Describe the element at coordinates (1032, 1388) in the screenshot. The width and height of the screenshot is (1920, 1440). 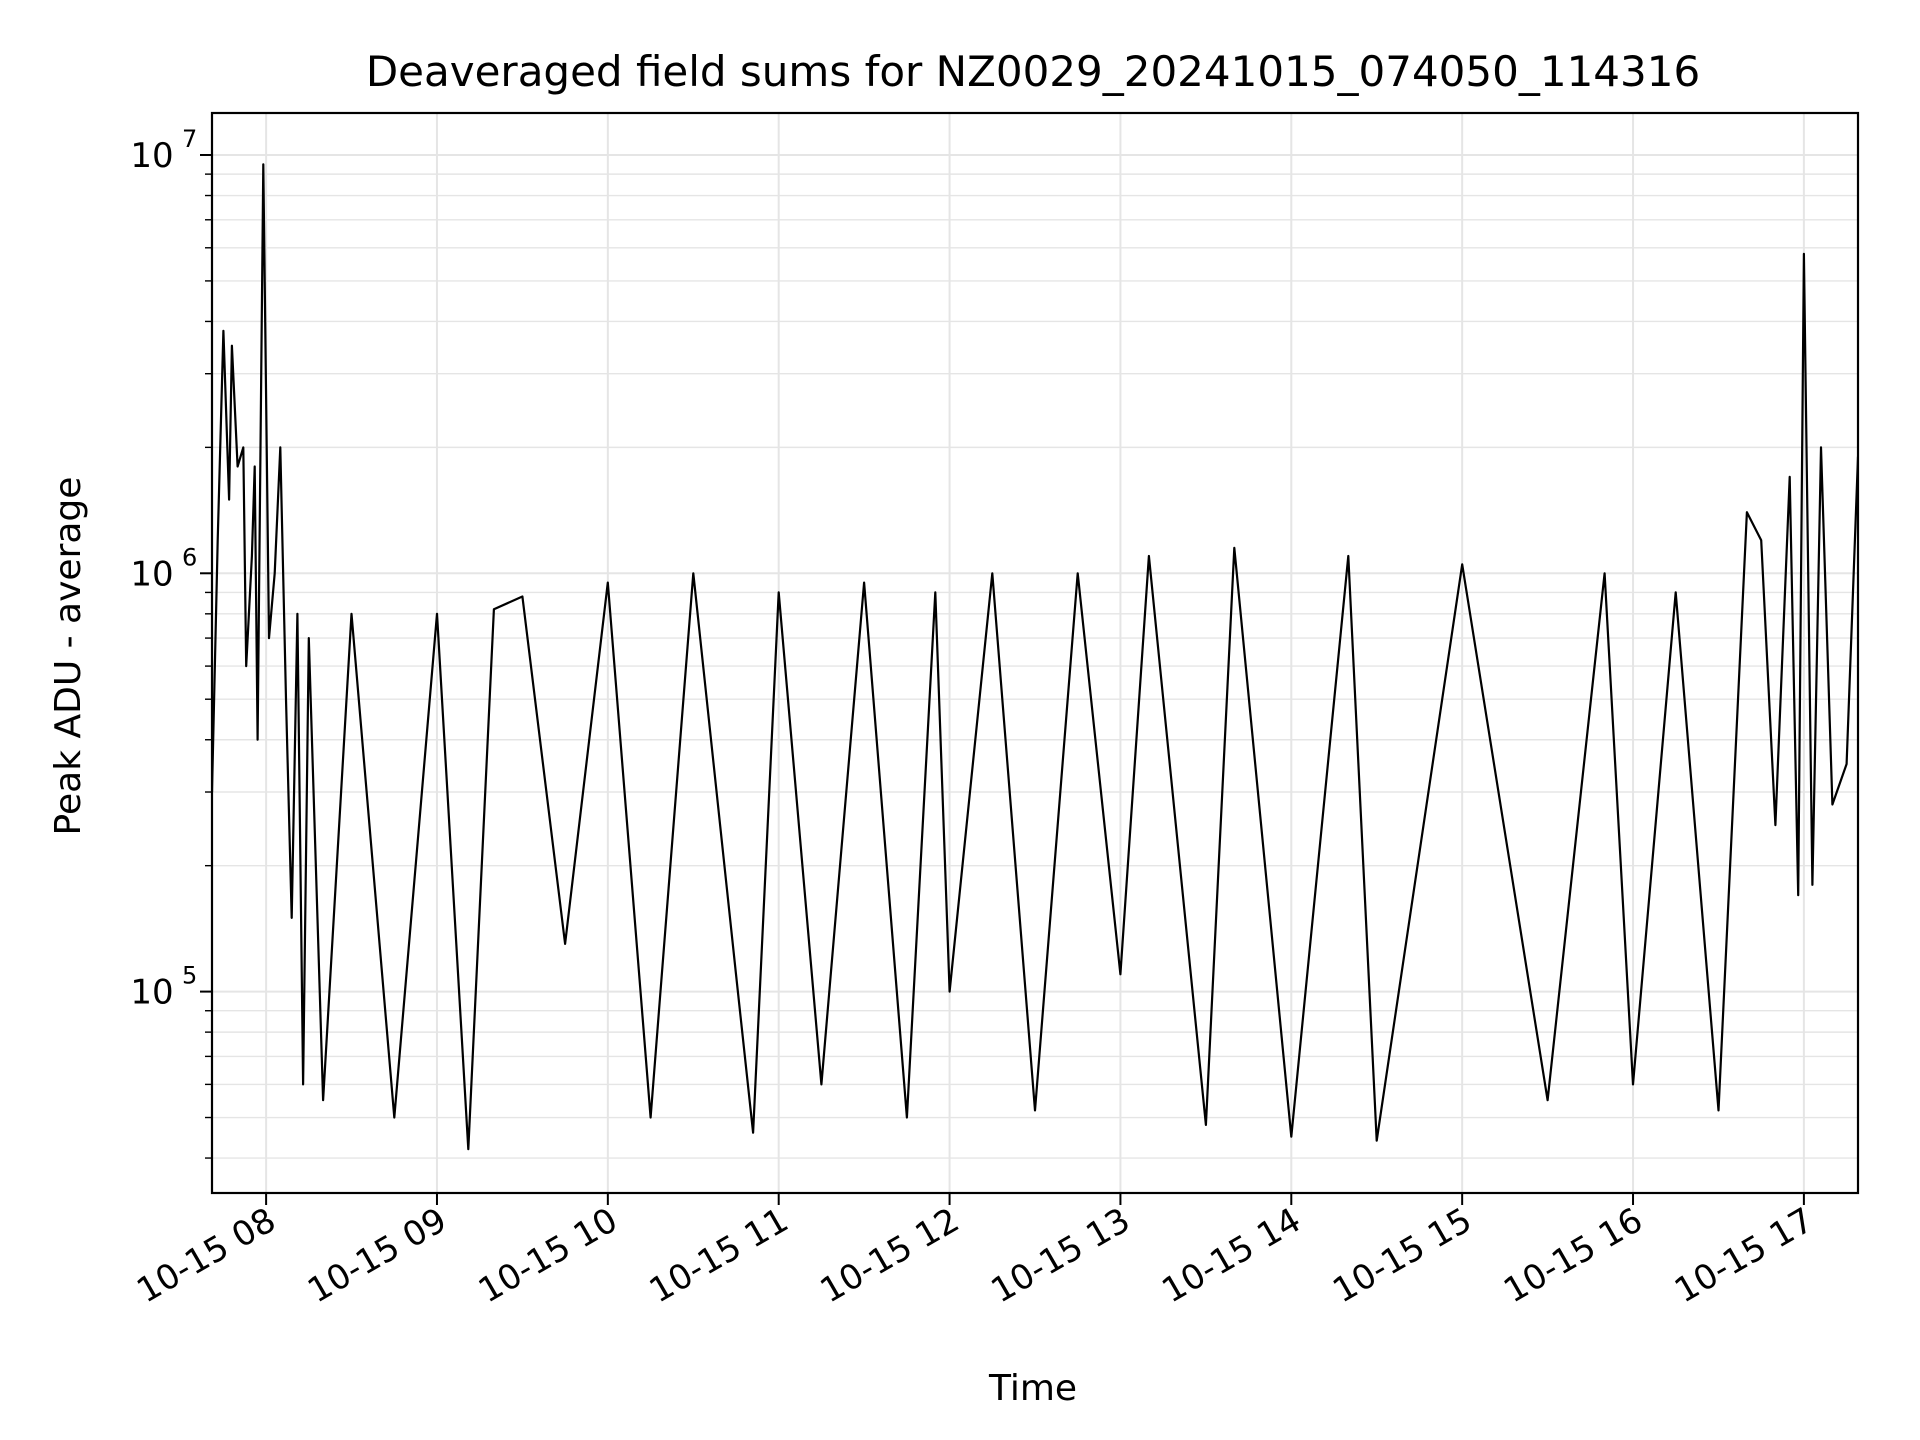
I see `x-axis-label: Time` at that location.